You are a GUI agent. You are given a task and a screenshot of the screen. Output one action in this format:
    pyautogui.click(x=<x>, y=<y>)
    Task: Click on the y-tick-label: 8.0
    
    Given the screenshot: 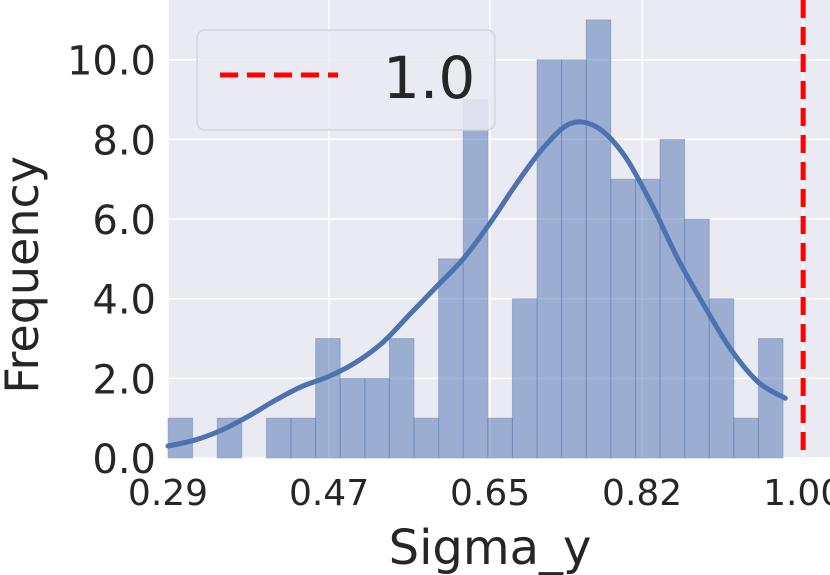 What is the action you would take?
    pyautogui.click(x=124, y=141)
    